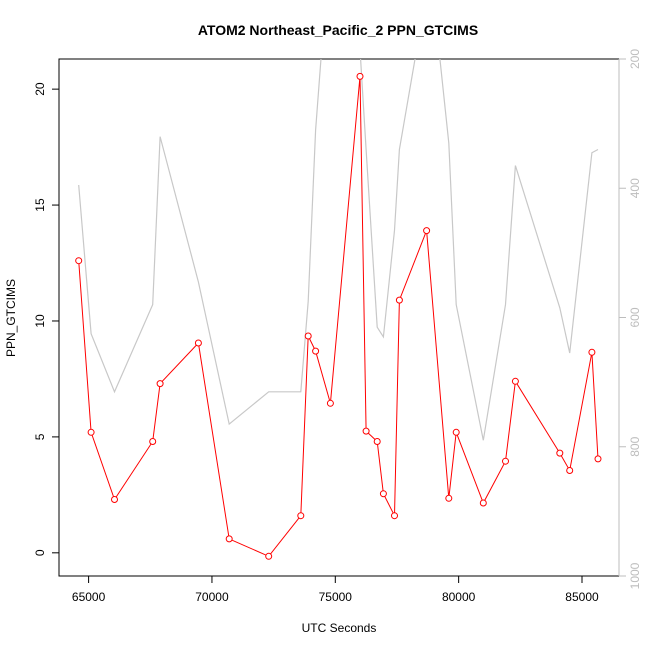 The width and height of the screenshot is (650, 650). I want to click on x-tick-label: 65000, so click(89, 597).